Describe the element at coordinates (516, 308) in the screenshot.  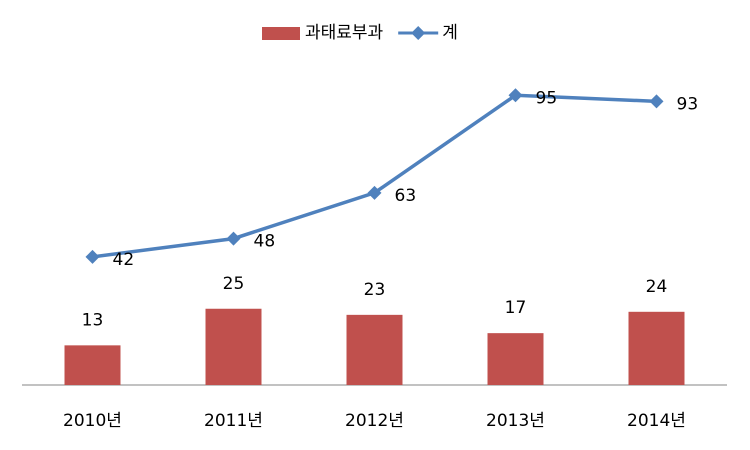
I see `data-label: 17` at that location.